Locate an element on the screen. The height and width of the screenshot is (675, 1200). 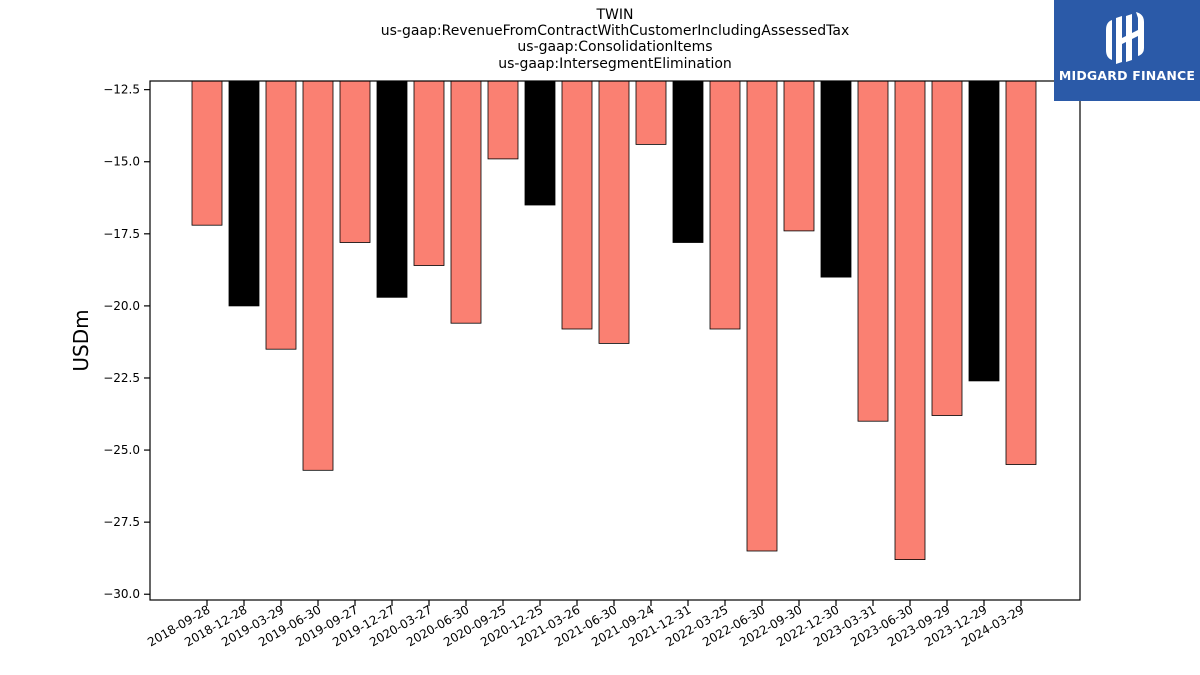
y-tick-label: −27.5 is located at coordinates (121, 522).